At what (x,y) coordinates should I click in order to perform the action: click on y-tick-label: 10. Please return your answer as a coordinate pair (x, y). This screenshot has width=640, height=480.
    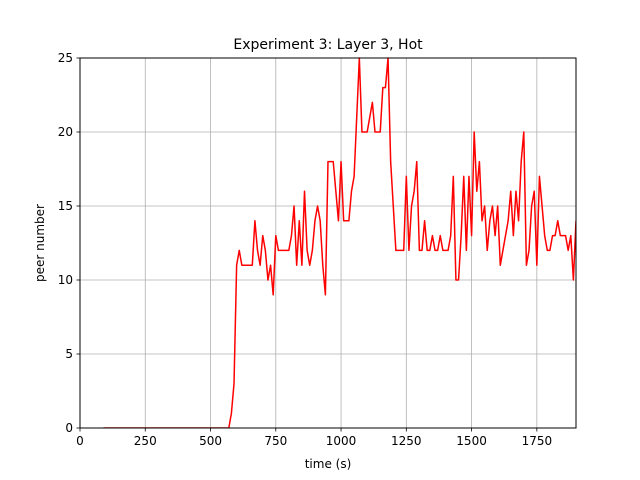
    Looking at the image, I should click on (65, 280).